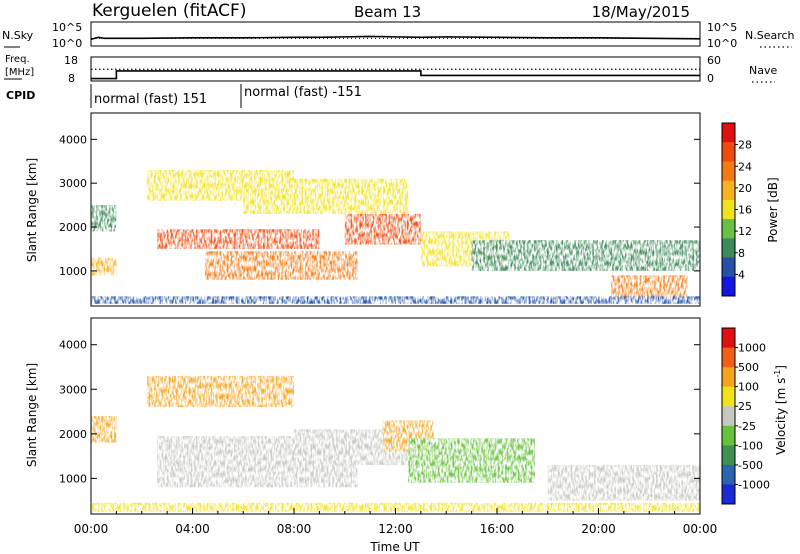 The image size is (800, 554). I want to click on cpid-entry-2: normal (fast) -151, so click(303, 92).